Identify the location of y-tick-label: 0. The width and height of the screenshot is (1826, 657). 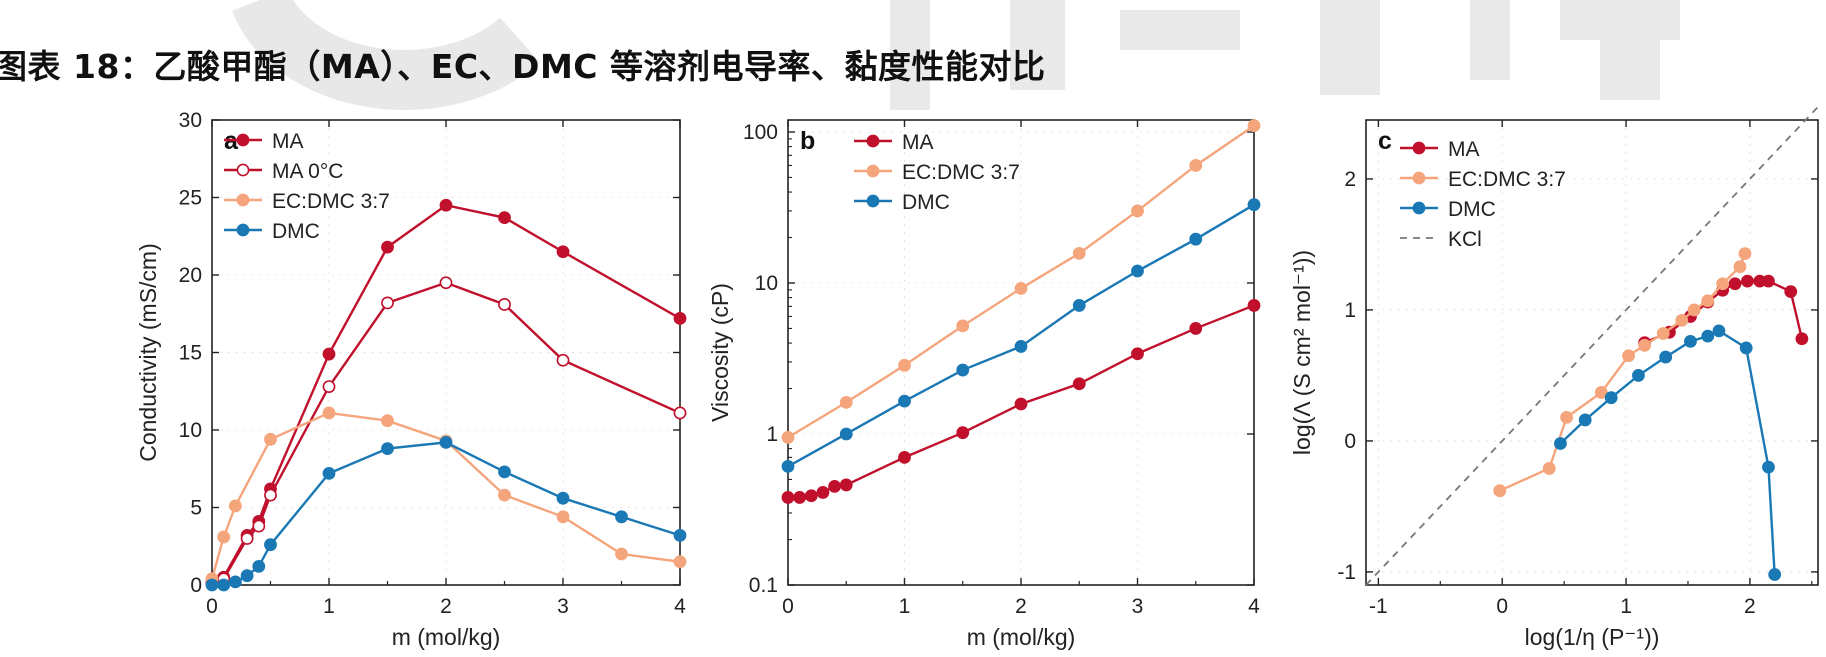
(1350, 441).